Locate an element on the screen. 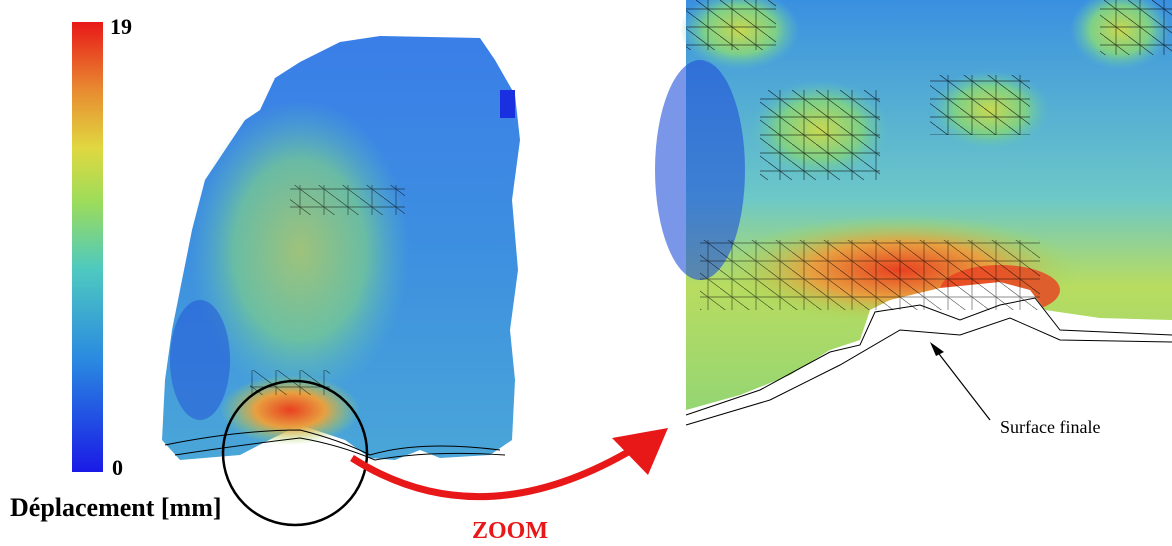 This screenshot has height=546, width=1172. colorbar-max-label: 19 is located at coordinates (121, 26).